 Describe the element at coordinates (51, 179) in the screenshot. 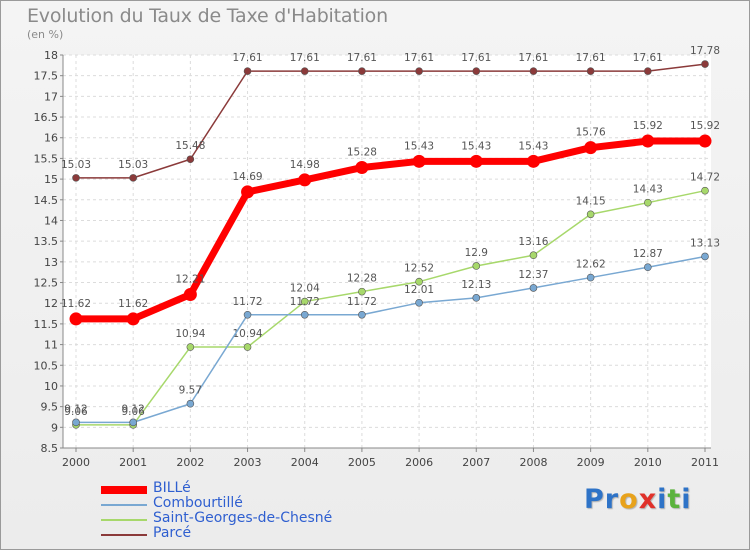

I see `y-tick-label: 15` at that location.